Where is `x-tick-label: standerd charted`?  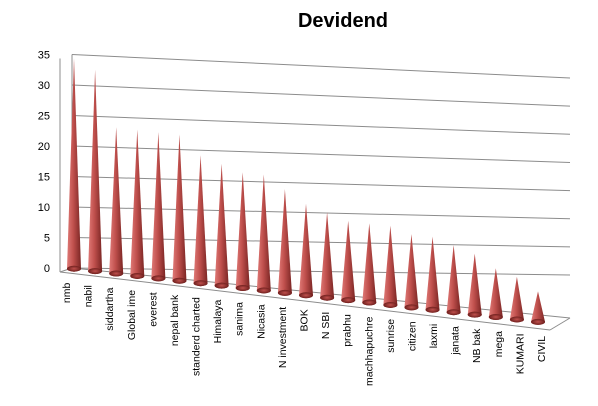
x-tick-label: standerd charted is located at coordinates (197, 336).